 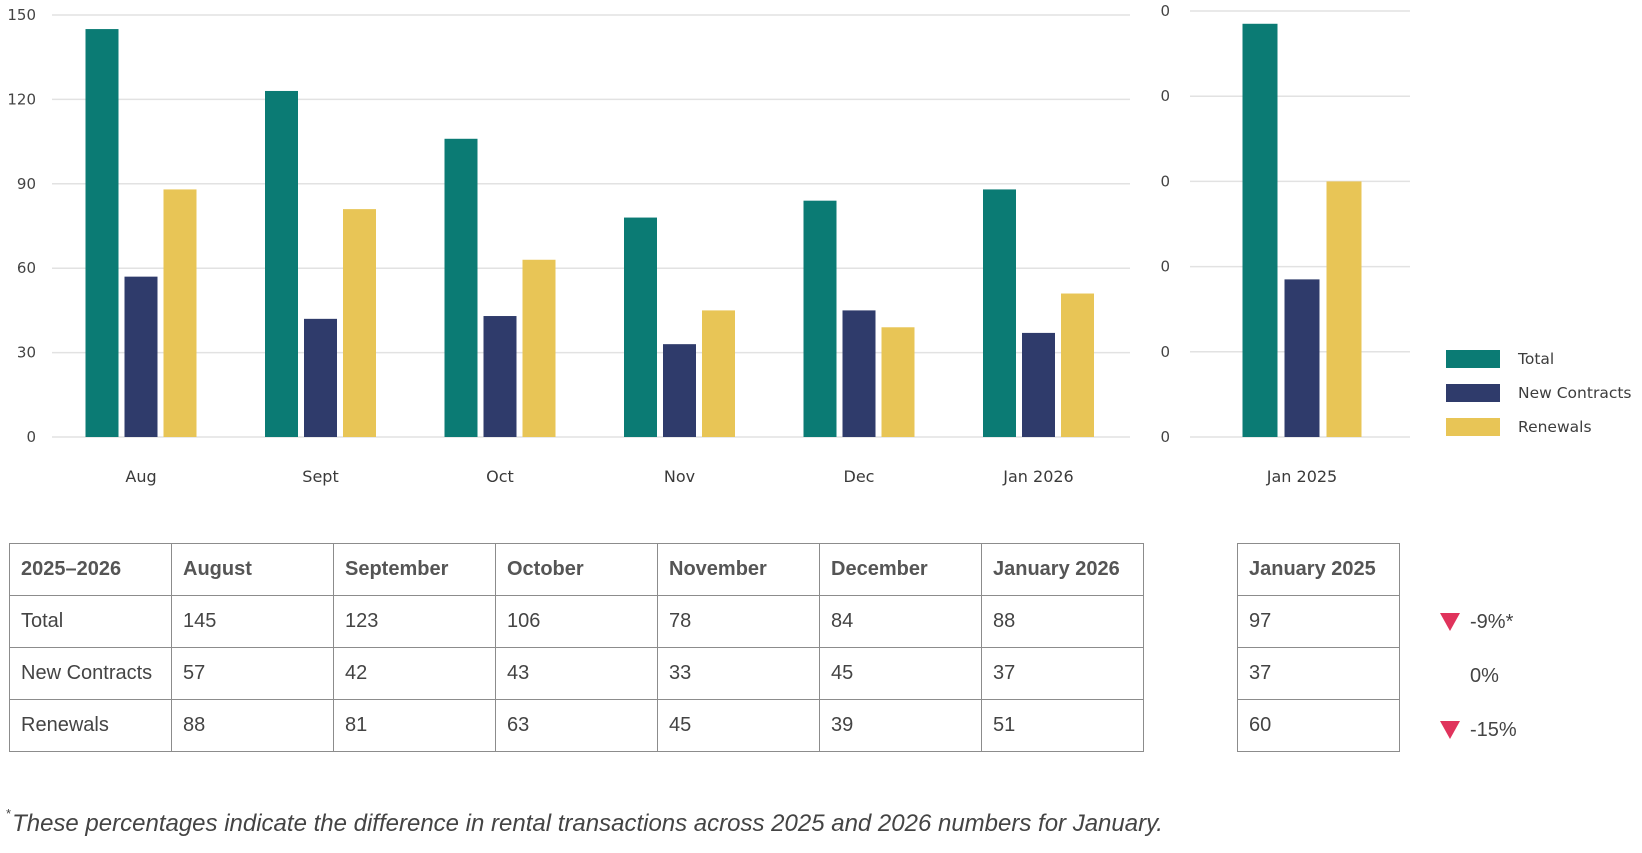 I want to click on y-tick-label: 30, so click(x=26, y=353).